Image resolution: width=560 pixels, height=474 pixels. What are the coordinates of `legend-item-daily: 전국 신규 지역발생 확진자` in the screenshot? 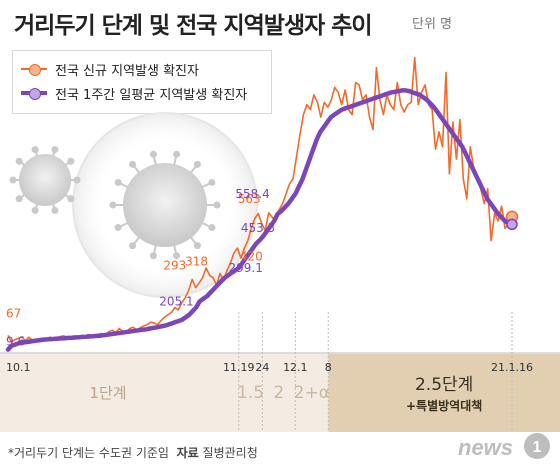 It's located at (110, 69).